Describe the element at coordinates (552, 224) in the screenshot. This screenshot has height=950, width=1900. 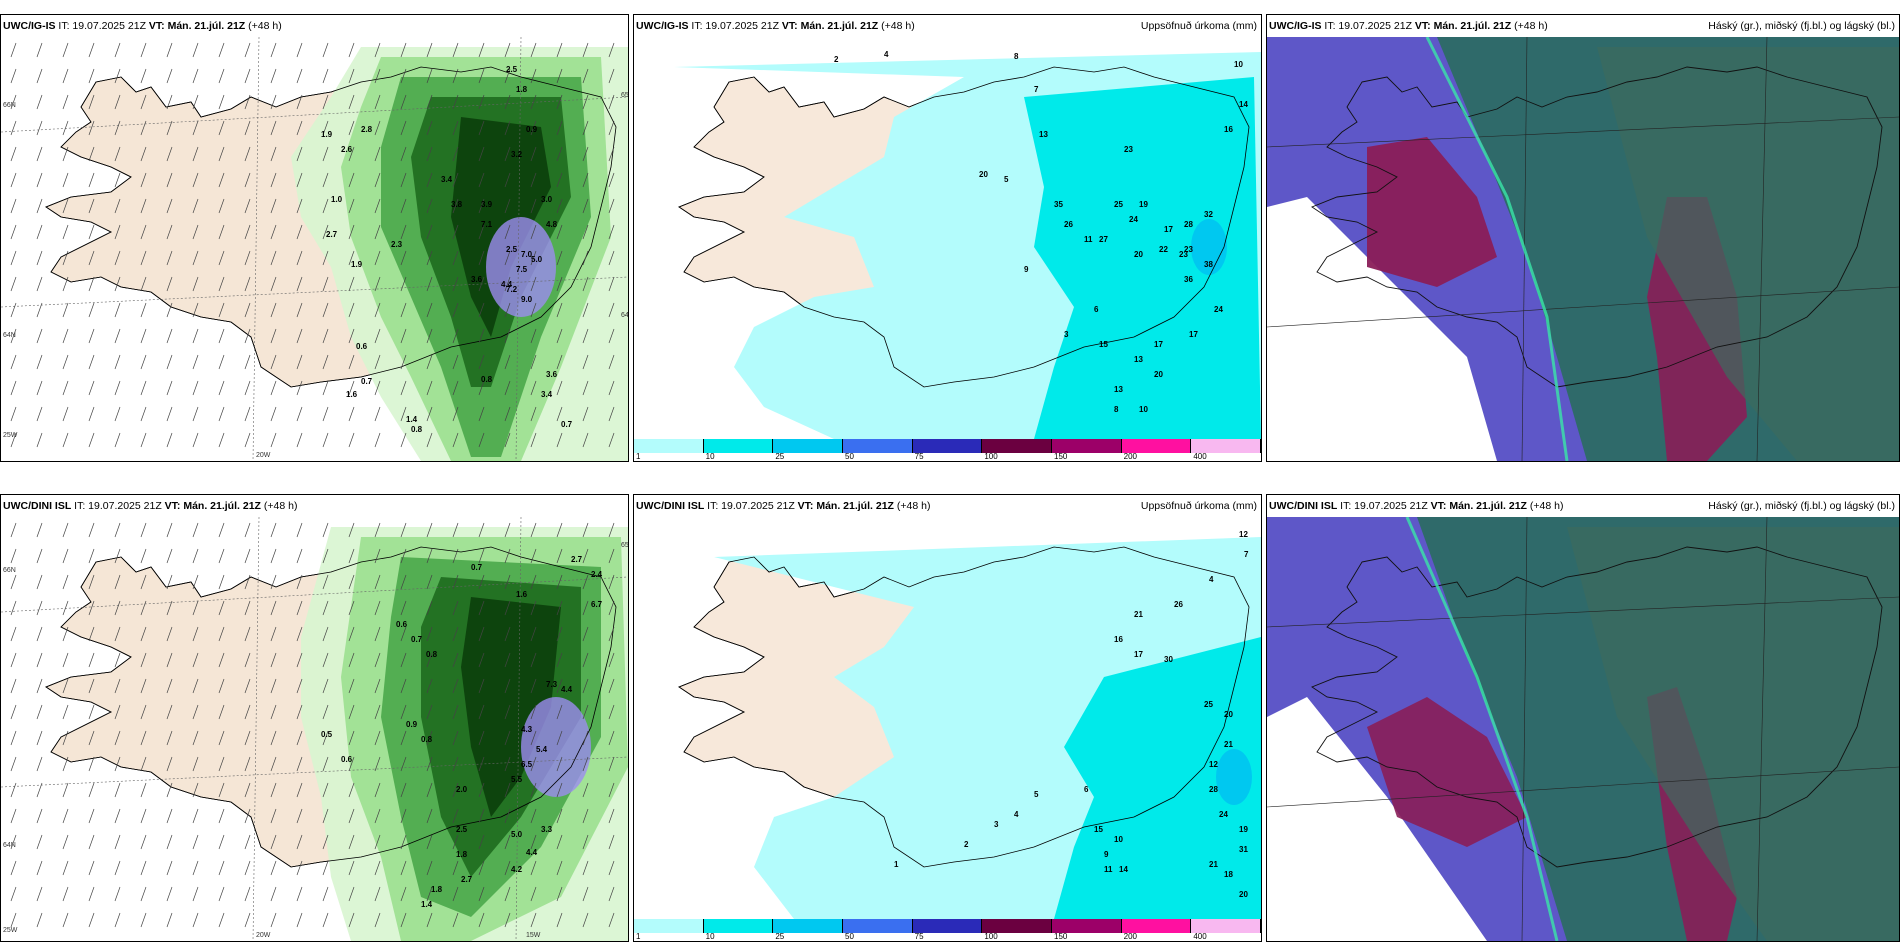
I see `wind-speed-label: 4.8` at that location.